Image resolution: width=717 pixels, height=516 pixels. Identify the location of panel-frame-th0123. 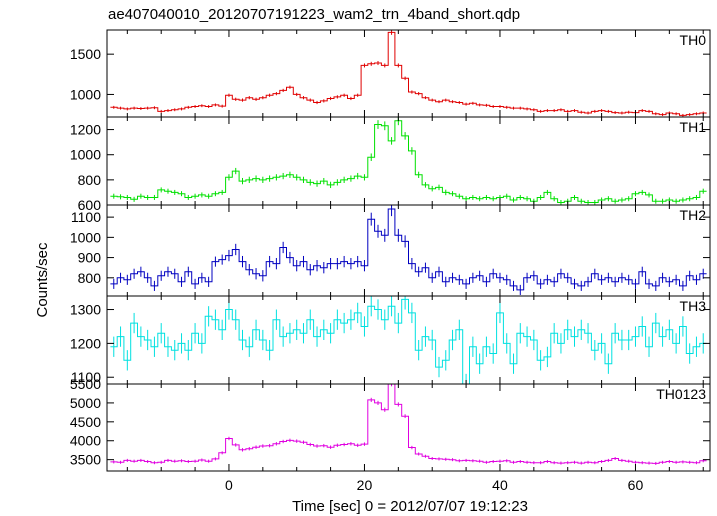
(408, 427).